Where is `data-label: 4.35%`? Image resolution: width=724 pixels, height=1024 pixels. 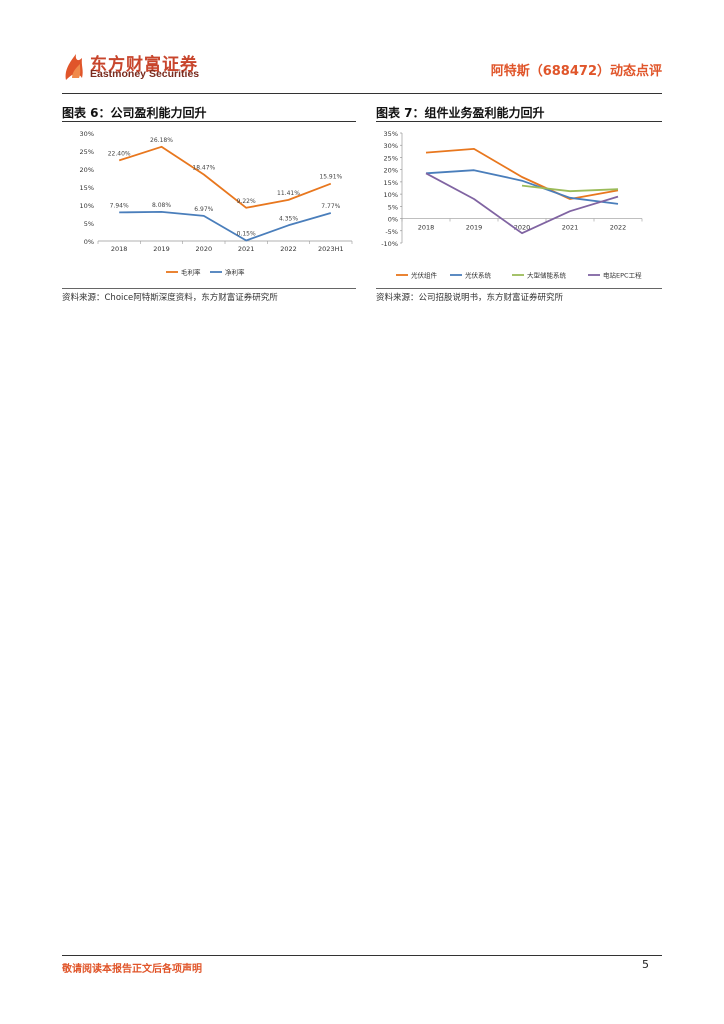
data-label: 4.35% is located at coordinates (288, 218).